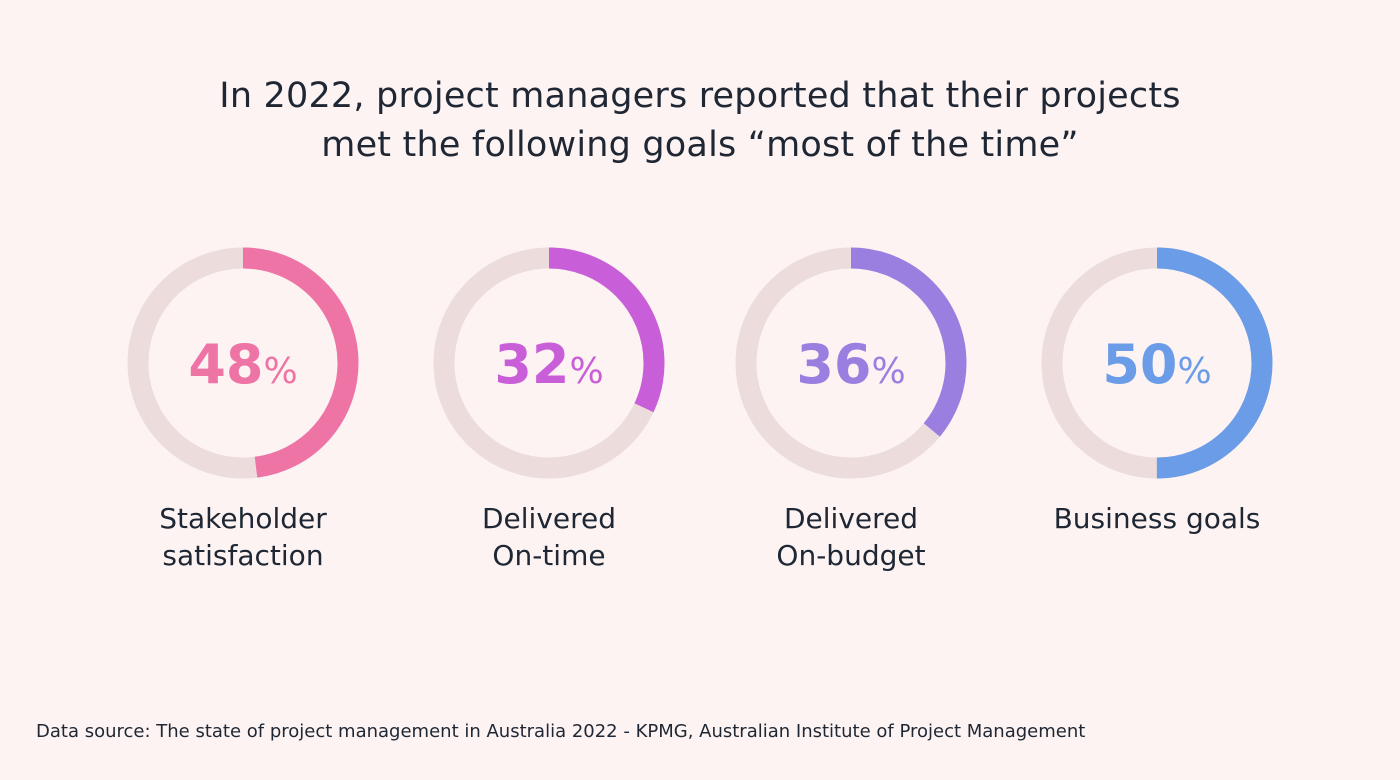 This screenshot has width=1400, height=780. Describe the element at coordinates (531, 364) in the screenshot. I see `donut-value-number: 32` at that location.